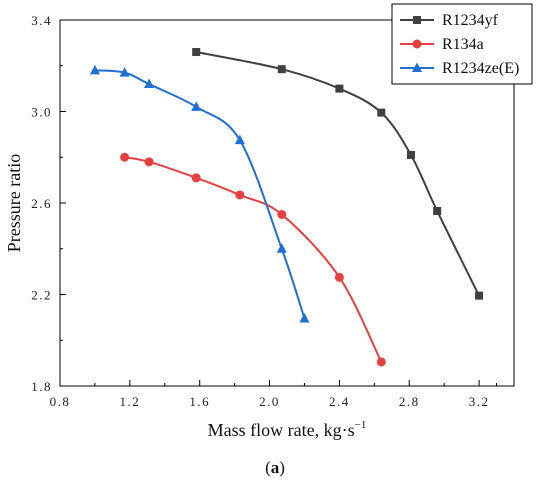 The width and height of the screenshot is (550, 486). Describe the element at coordinates (41, 20) in the screenshot. I see `y-tick-label: 3.4` at that location.